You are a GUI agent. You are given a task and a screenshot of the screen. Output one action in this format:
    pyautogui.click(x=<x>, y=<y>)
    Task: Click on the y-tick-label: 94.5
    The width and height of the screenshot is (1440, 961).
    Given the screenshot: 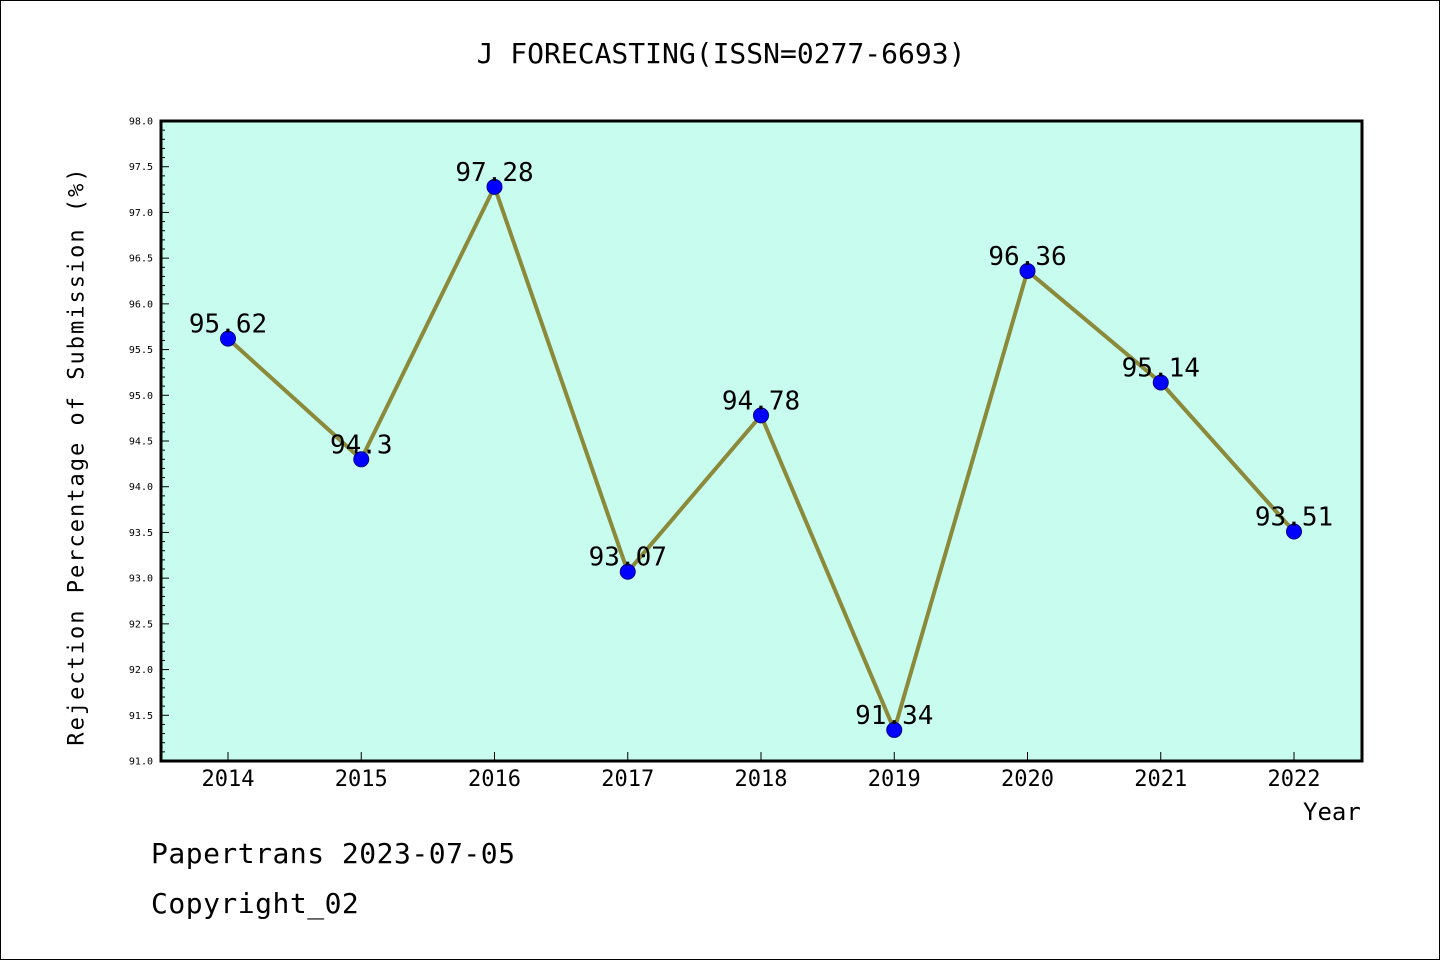 What is the action you would take?
    pyautogui.click(x=141, y=442)
    